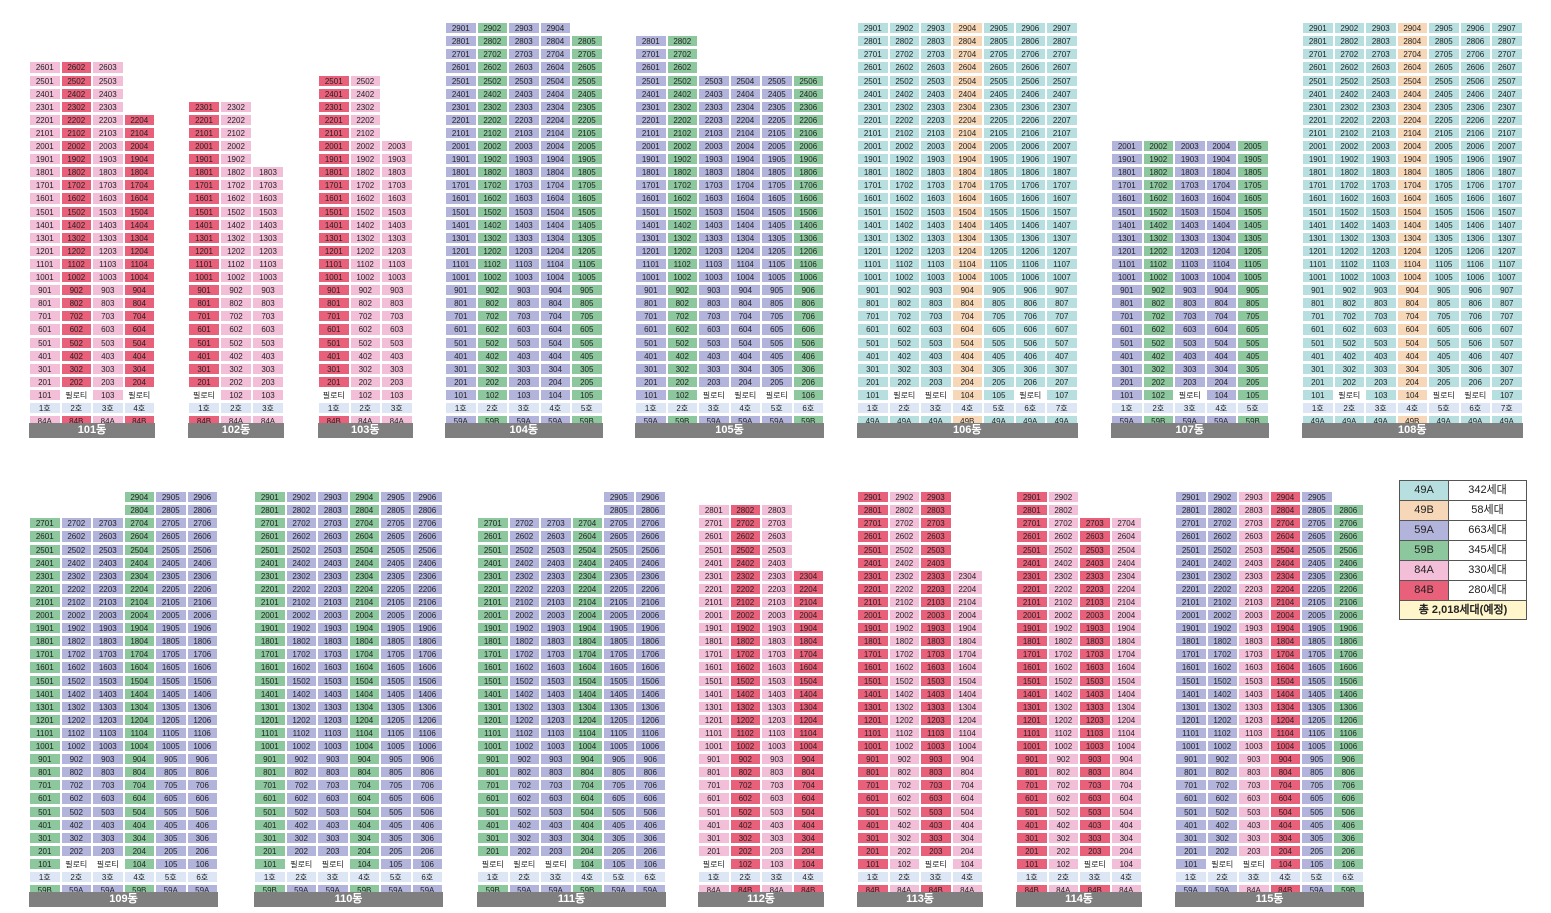 The height and width of the screenshot is (913, 1551). I want to click on building-label: 114동, so click(1079, 899).